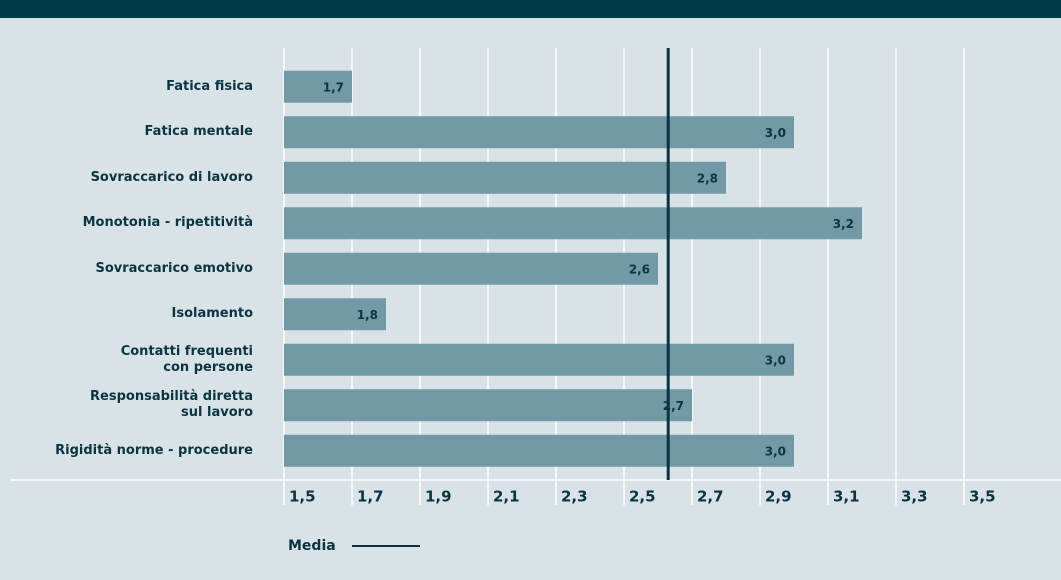 The height and width of the screenshot is (580, 1061). I want to click on x-tick-label: 3,1, so click(846, 497).